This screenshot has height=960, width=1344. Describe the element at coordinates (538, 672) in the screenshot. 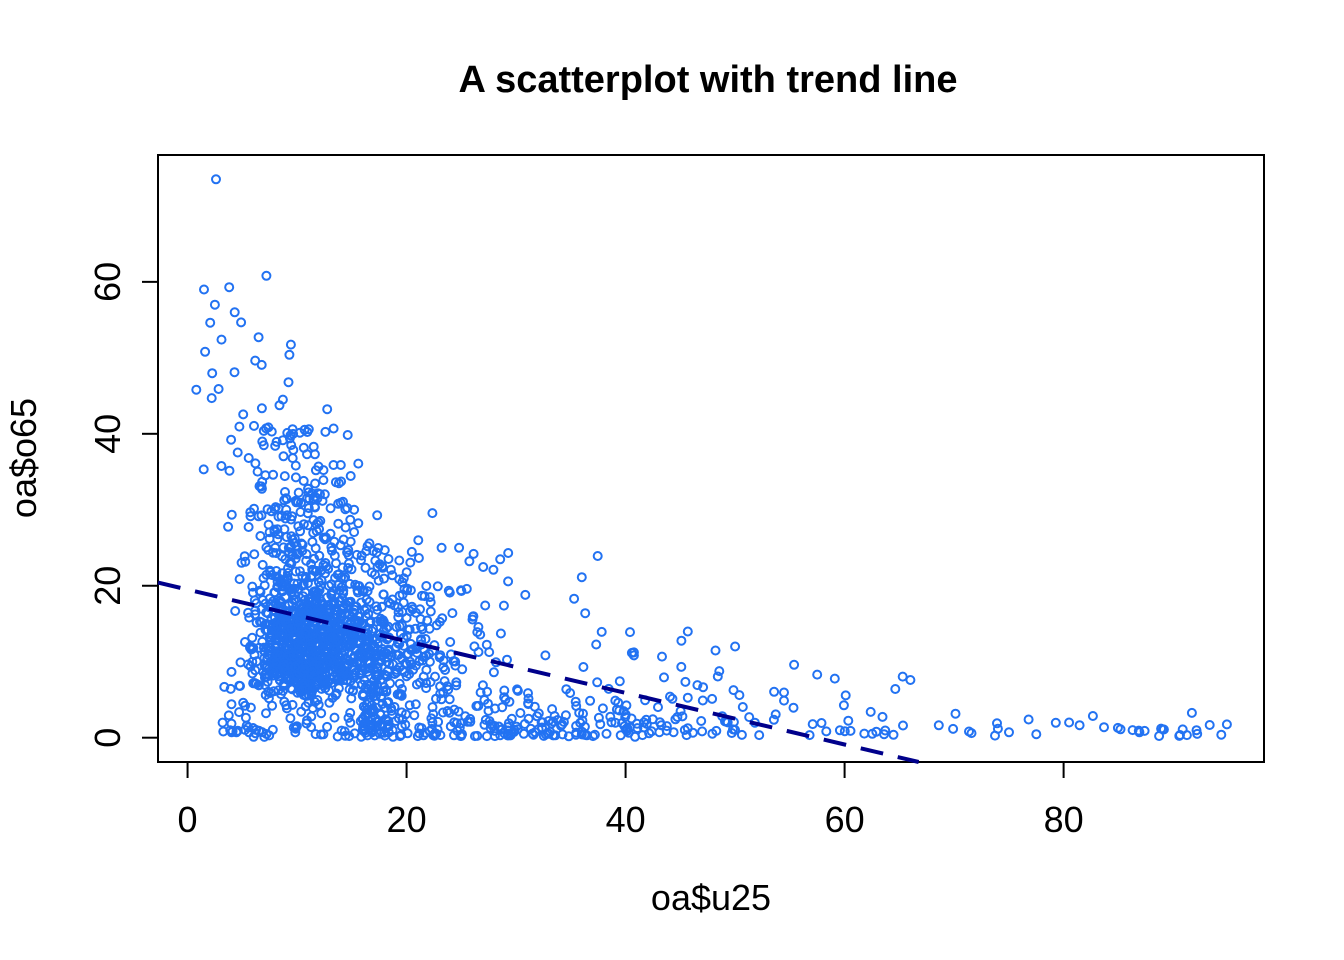

I see `trend-line-group` at that location.